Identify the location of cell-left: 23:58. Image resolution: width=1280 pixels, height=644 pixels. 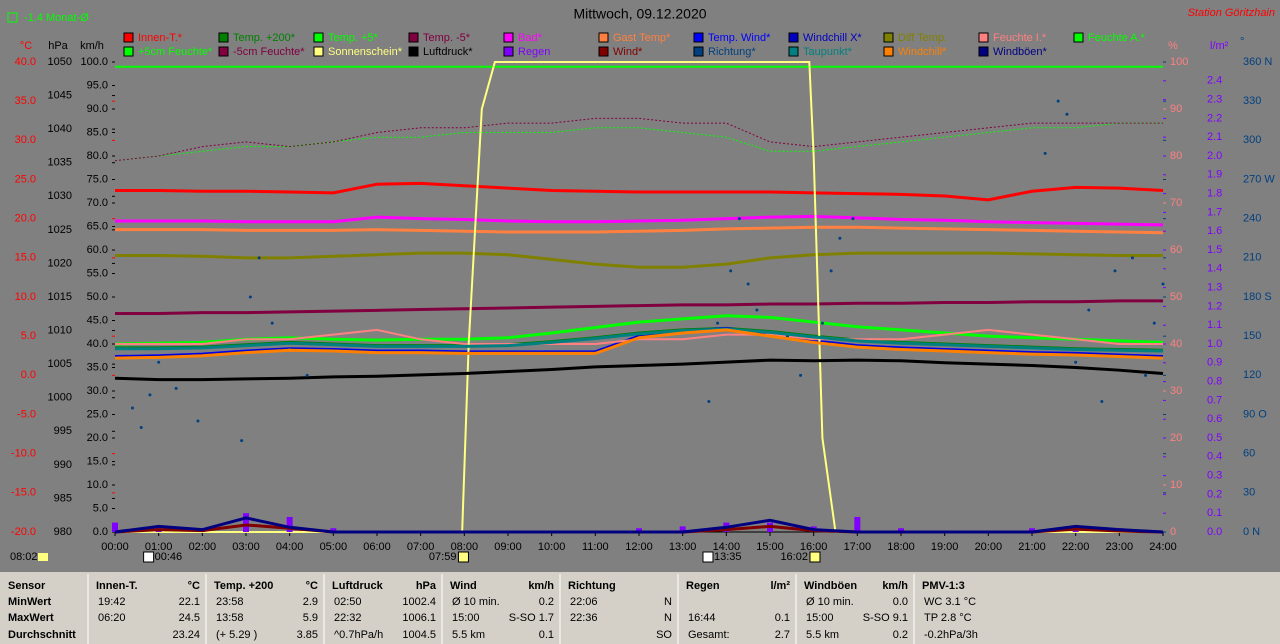
(230, 602).